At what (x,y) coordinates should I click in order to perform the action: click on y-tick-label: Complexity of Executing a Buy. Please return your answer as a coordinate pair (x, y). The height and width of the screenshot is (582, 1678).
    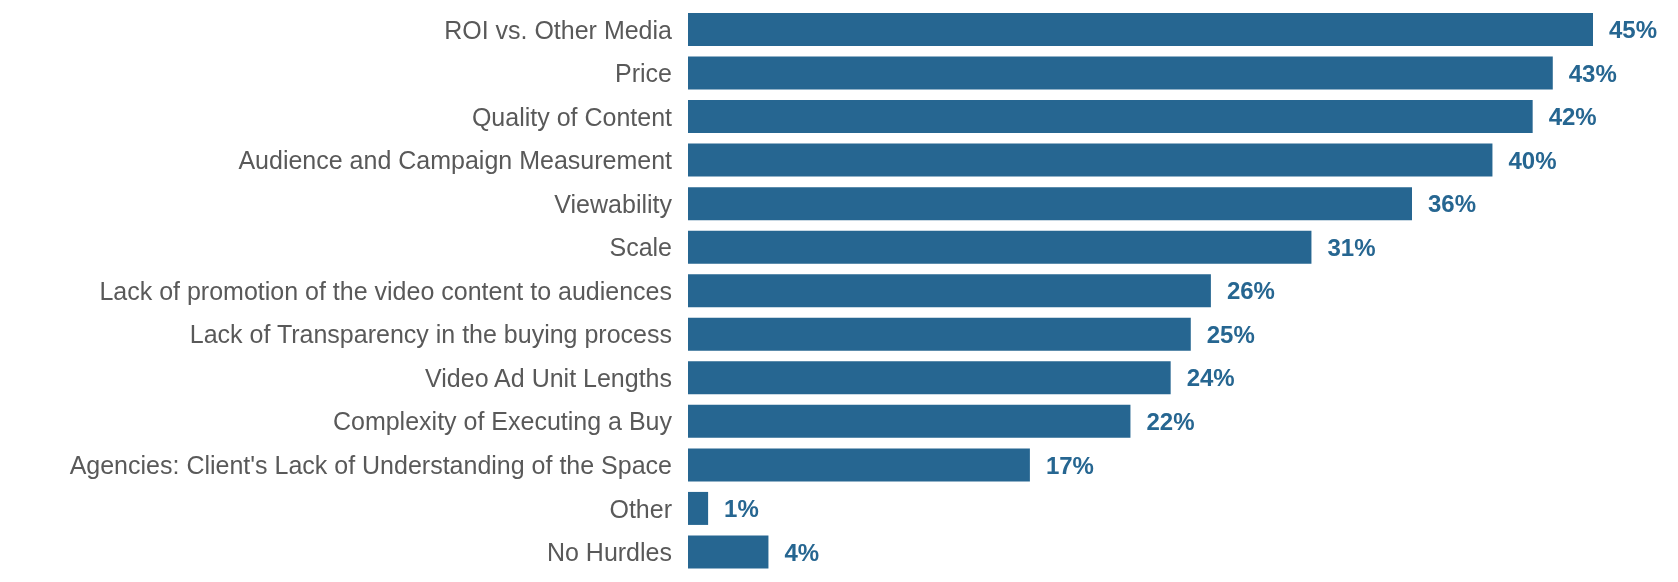
    Looking at the image, I should click on (502, 421).